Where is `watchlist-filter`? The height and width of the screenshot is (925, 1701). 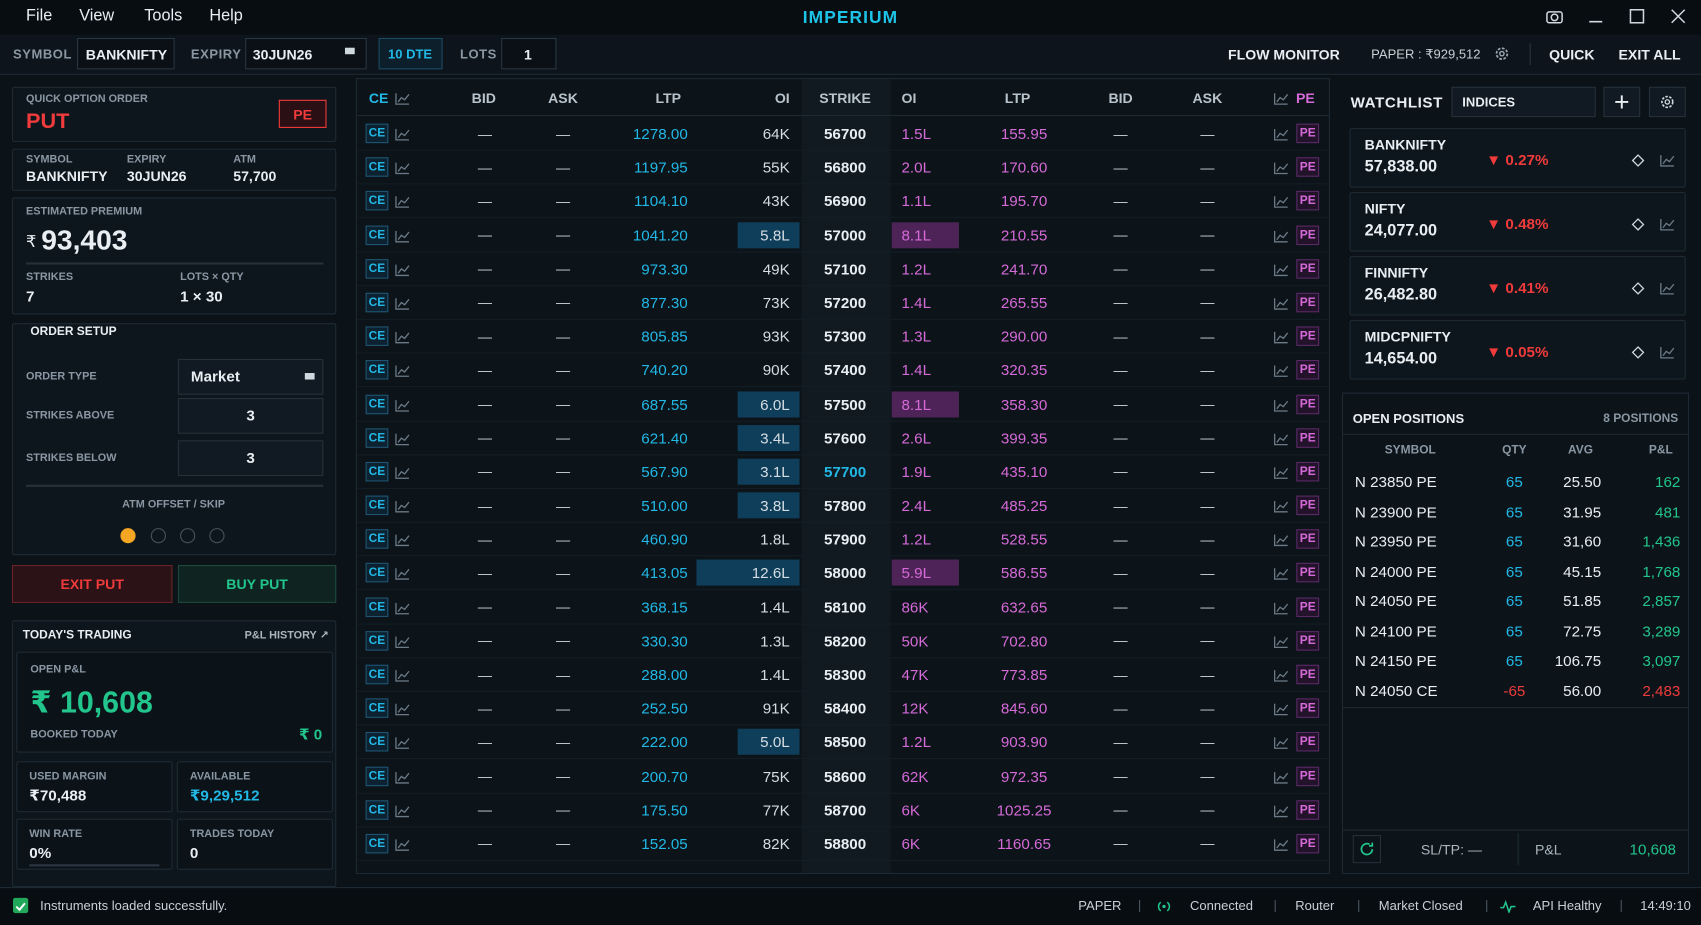
watchlist-filter is located at coordinates (1523, 102).